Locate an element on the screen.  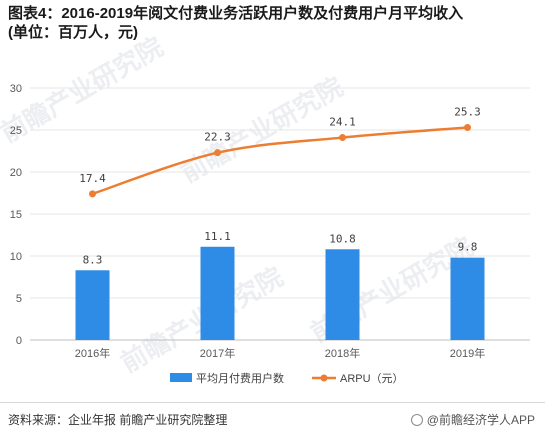
y-tick-label: 5 is located at coordinates (19, 299).